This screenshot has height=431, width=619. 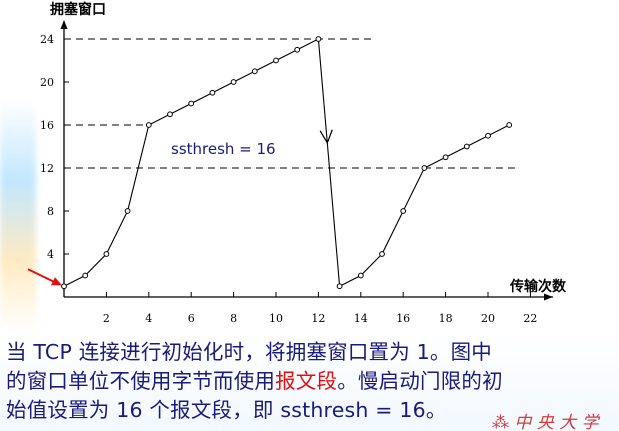 What do you see at coordinates (545, 422) in the screenshot?
I see `watermark-seal: ⁂ 中 央 大 学` at bounding box center [545, 422].